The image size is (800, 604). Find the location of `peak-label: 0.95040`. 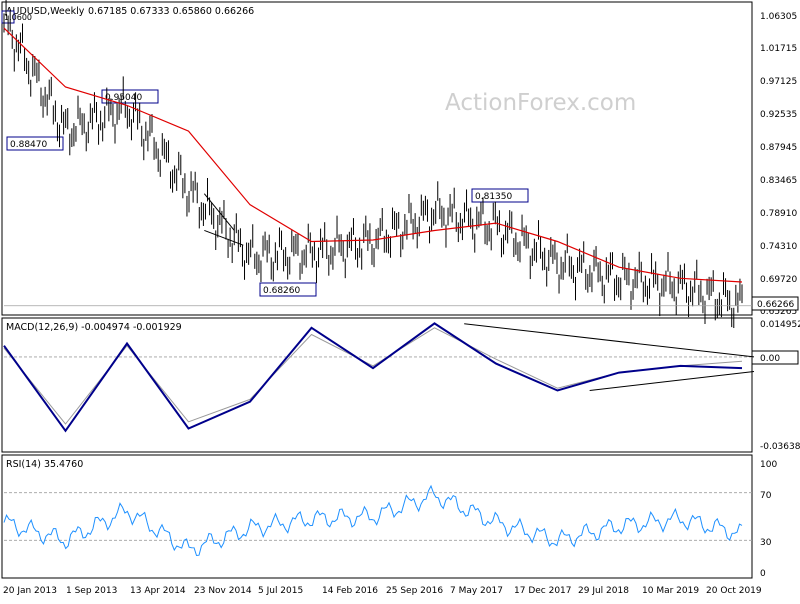

peak-label: 0.95040 is located at coordinates (123, 98).